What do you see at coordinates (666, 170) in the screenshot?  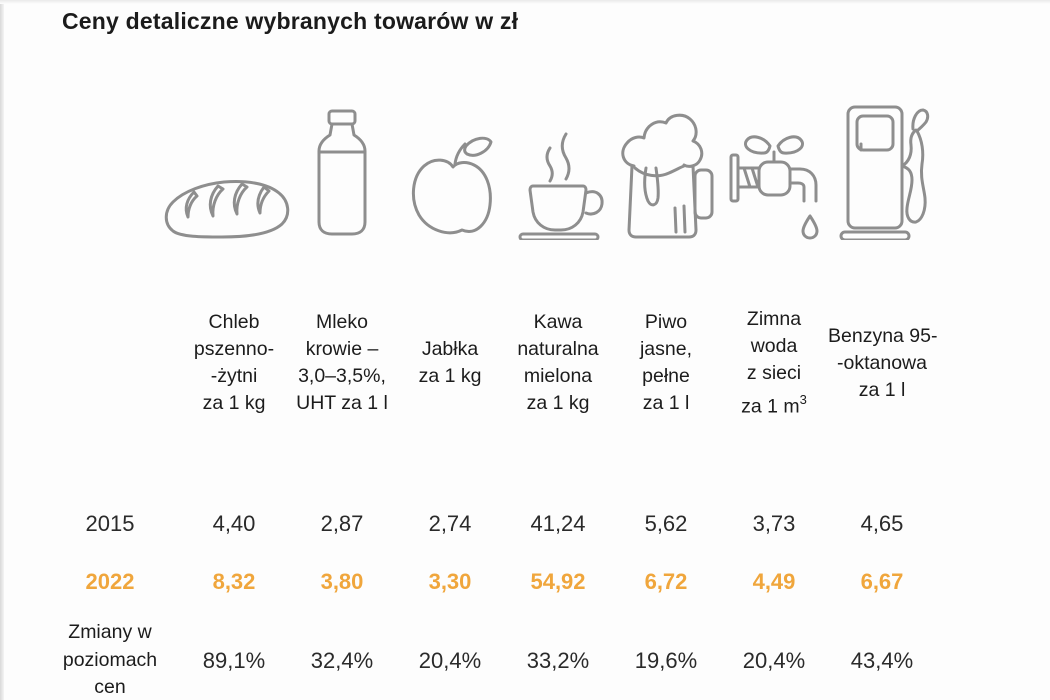 I see `beer-mug-icon` at bounding box center [666, 170].